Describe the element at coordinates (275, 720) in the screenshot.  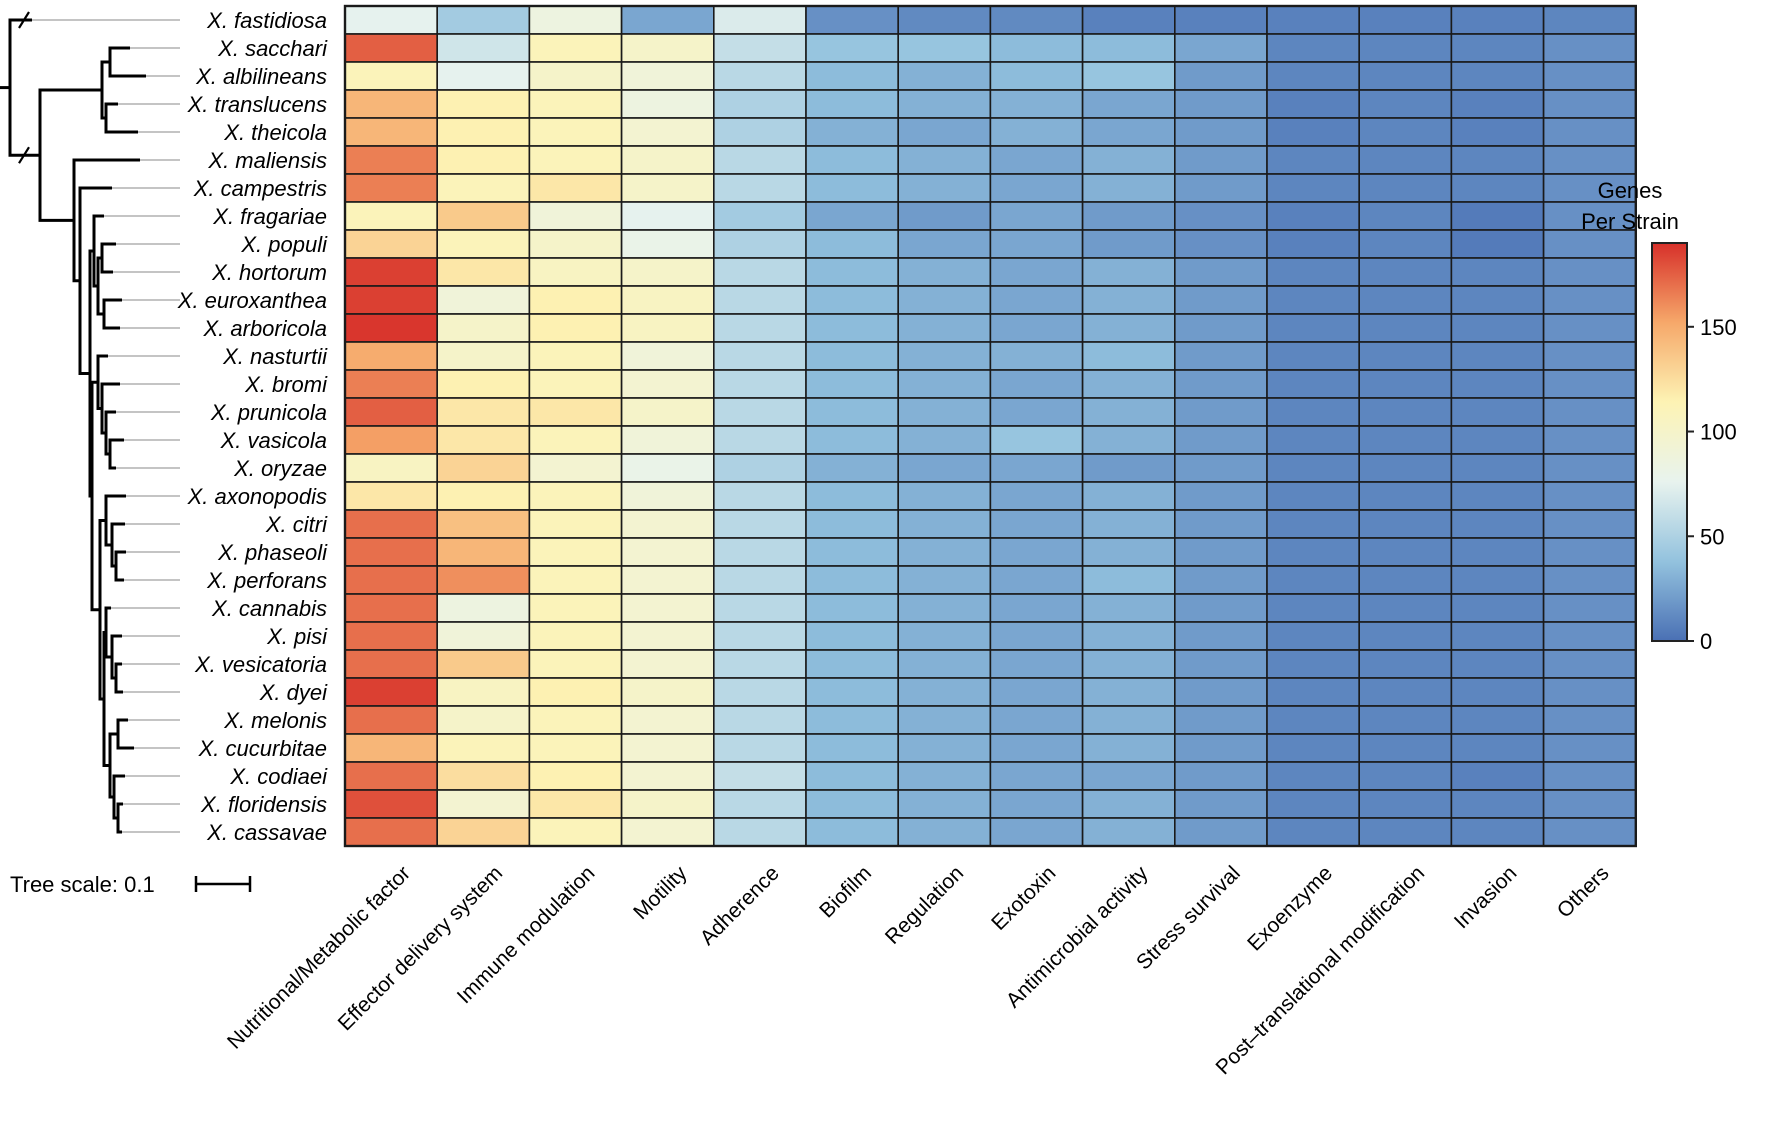
I see `species-label: X. melonis` at that location.